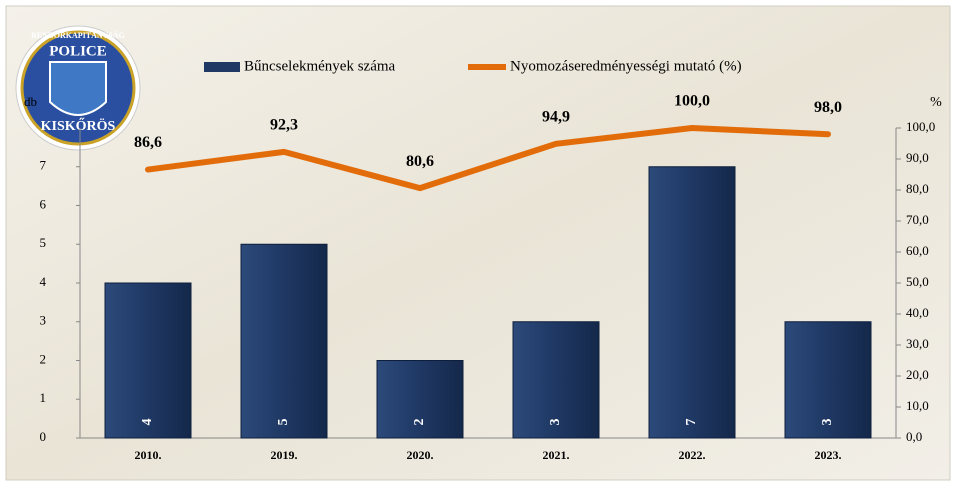 The width and height of the screenshot is (957, 491). I want to click on y-tick-label: 0, so click(43, 436).